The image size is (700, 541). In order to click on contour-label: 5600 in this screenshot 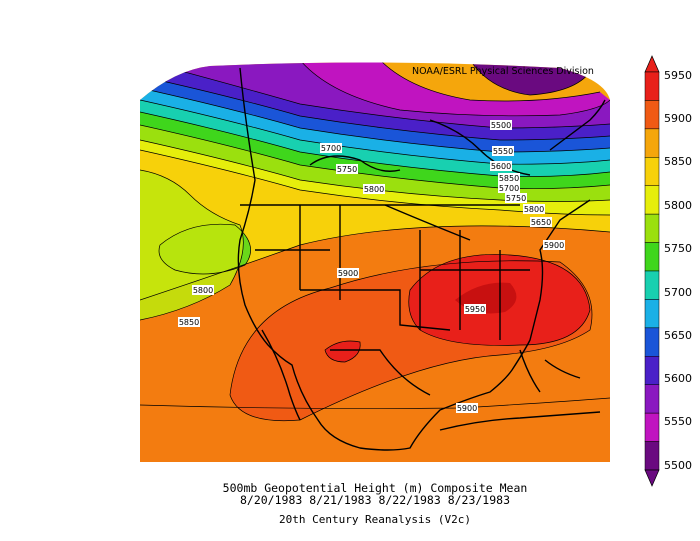, I will do `click(501, 166)`.